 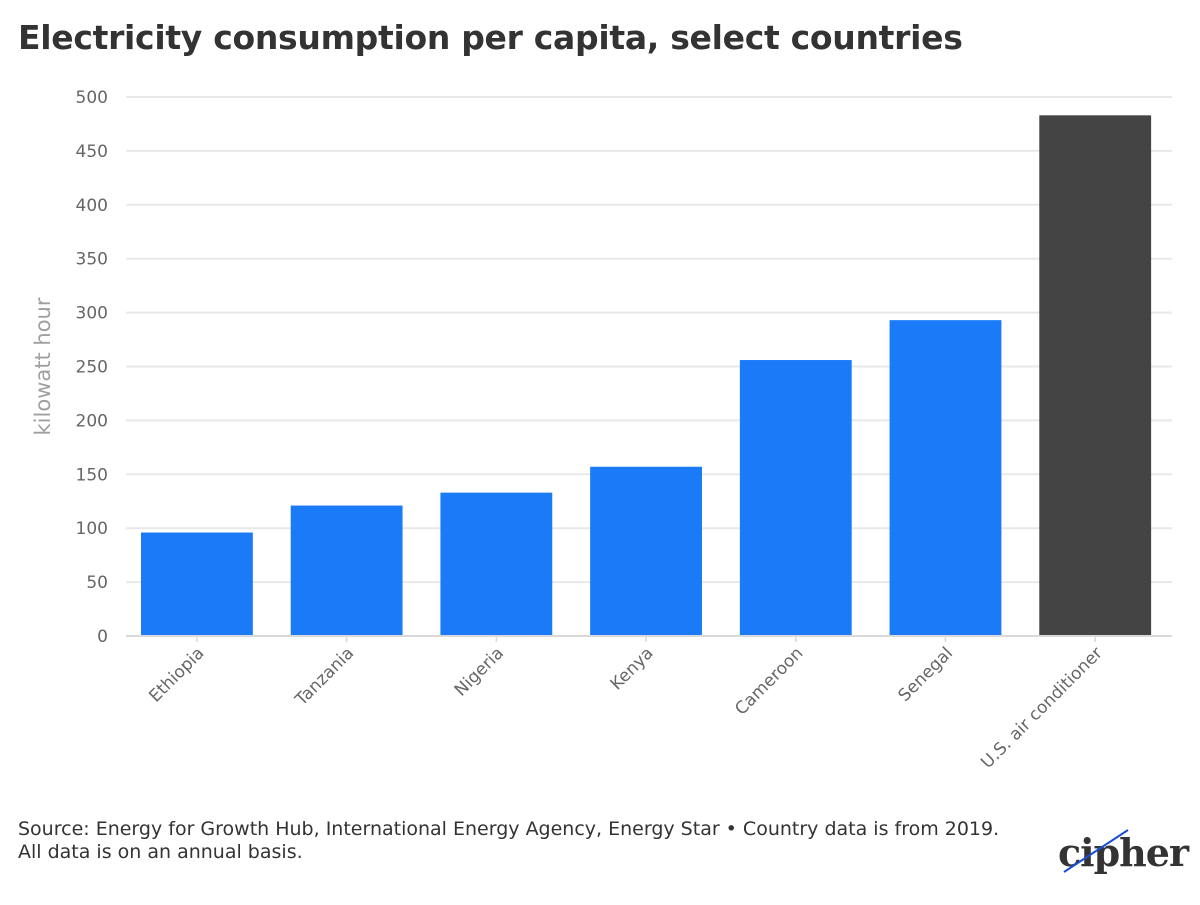 What do you see at coordinates (92, 98) in the screenshot?
I see `y-tick-label: 500` at bounding box center [92, 98].